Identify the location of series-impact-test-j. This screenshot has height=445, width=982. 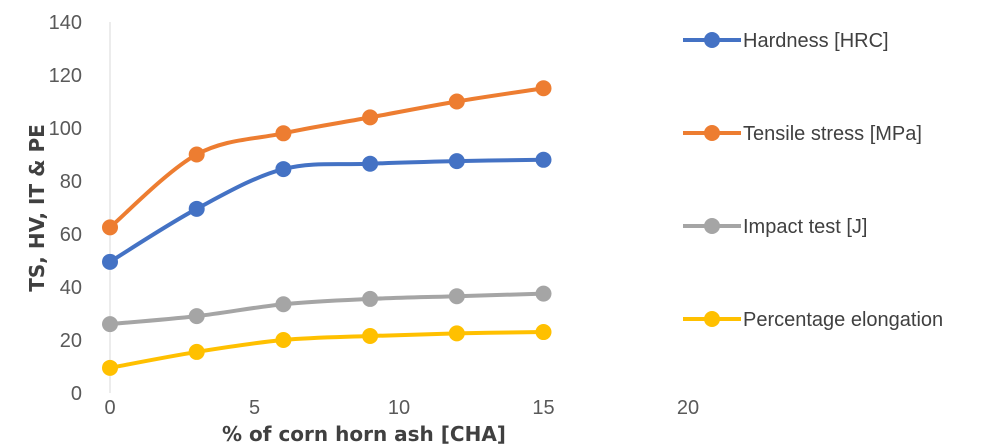
(327, 309).